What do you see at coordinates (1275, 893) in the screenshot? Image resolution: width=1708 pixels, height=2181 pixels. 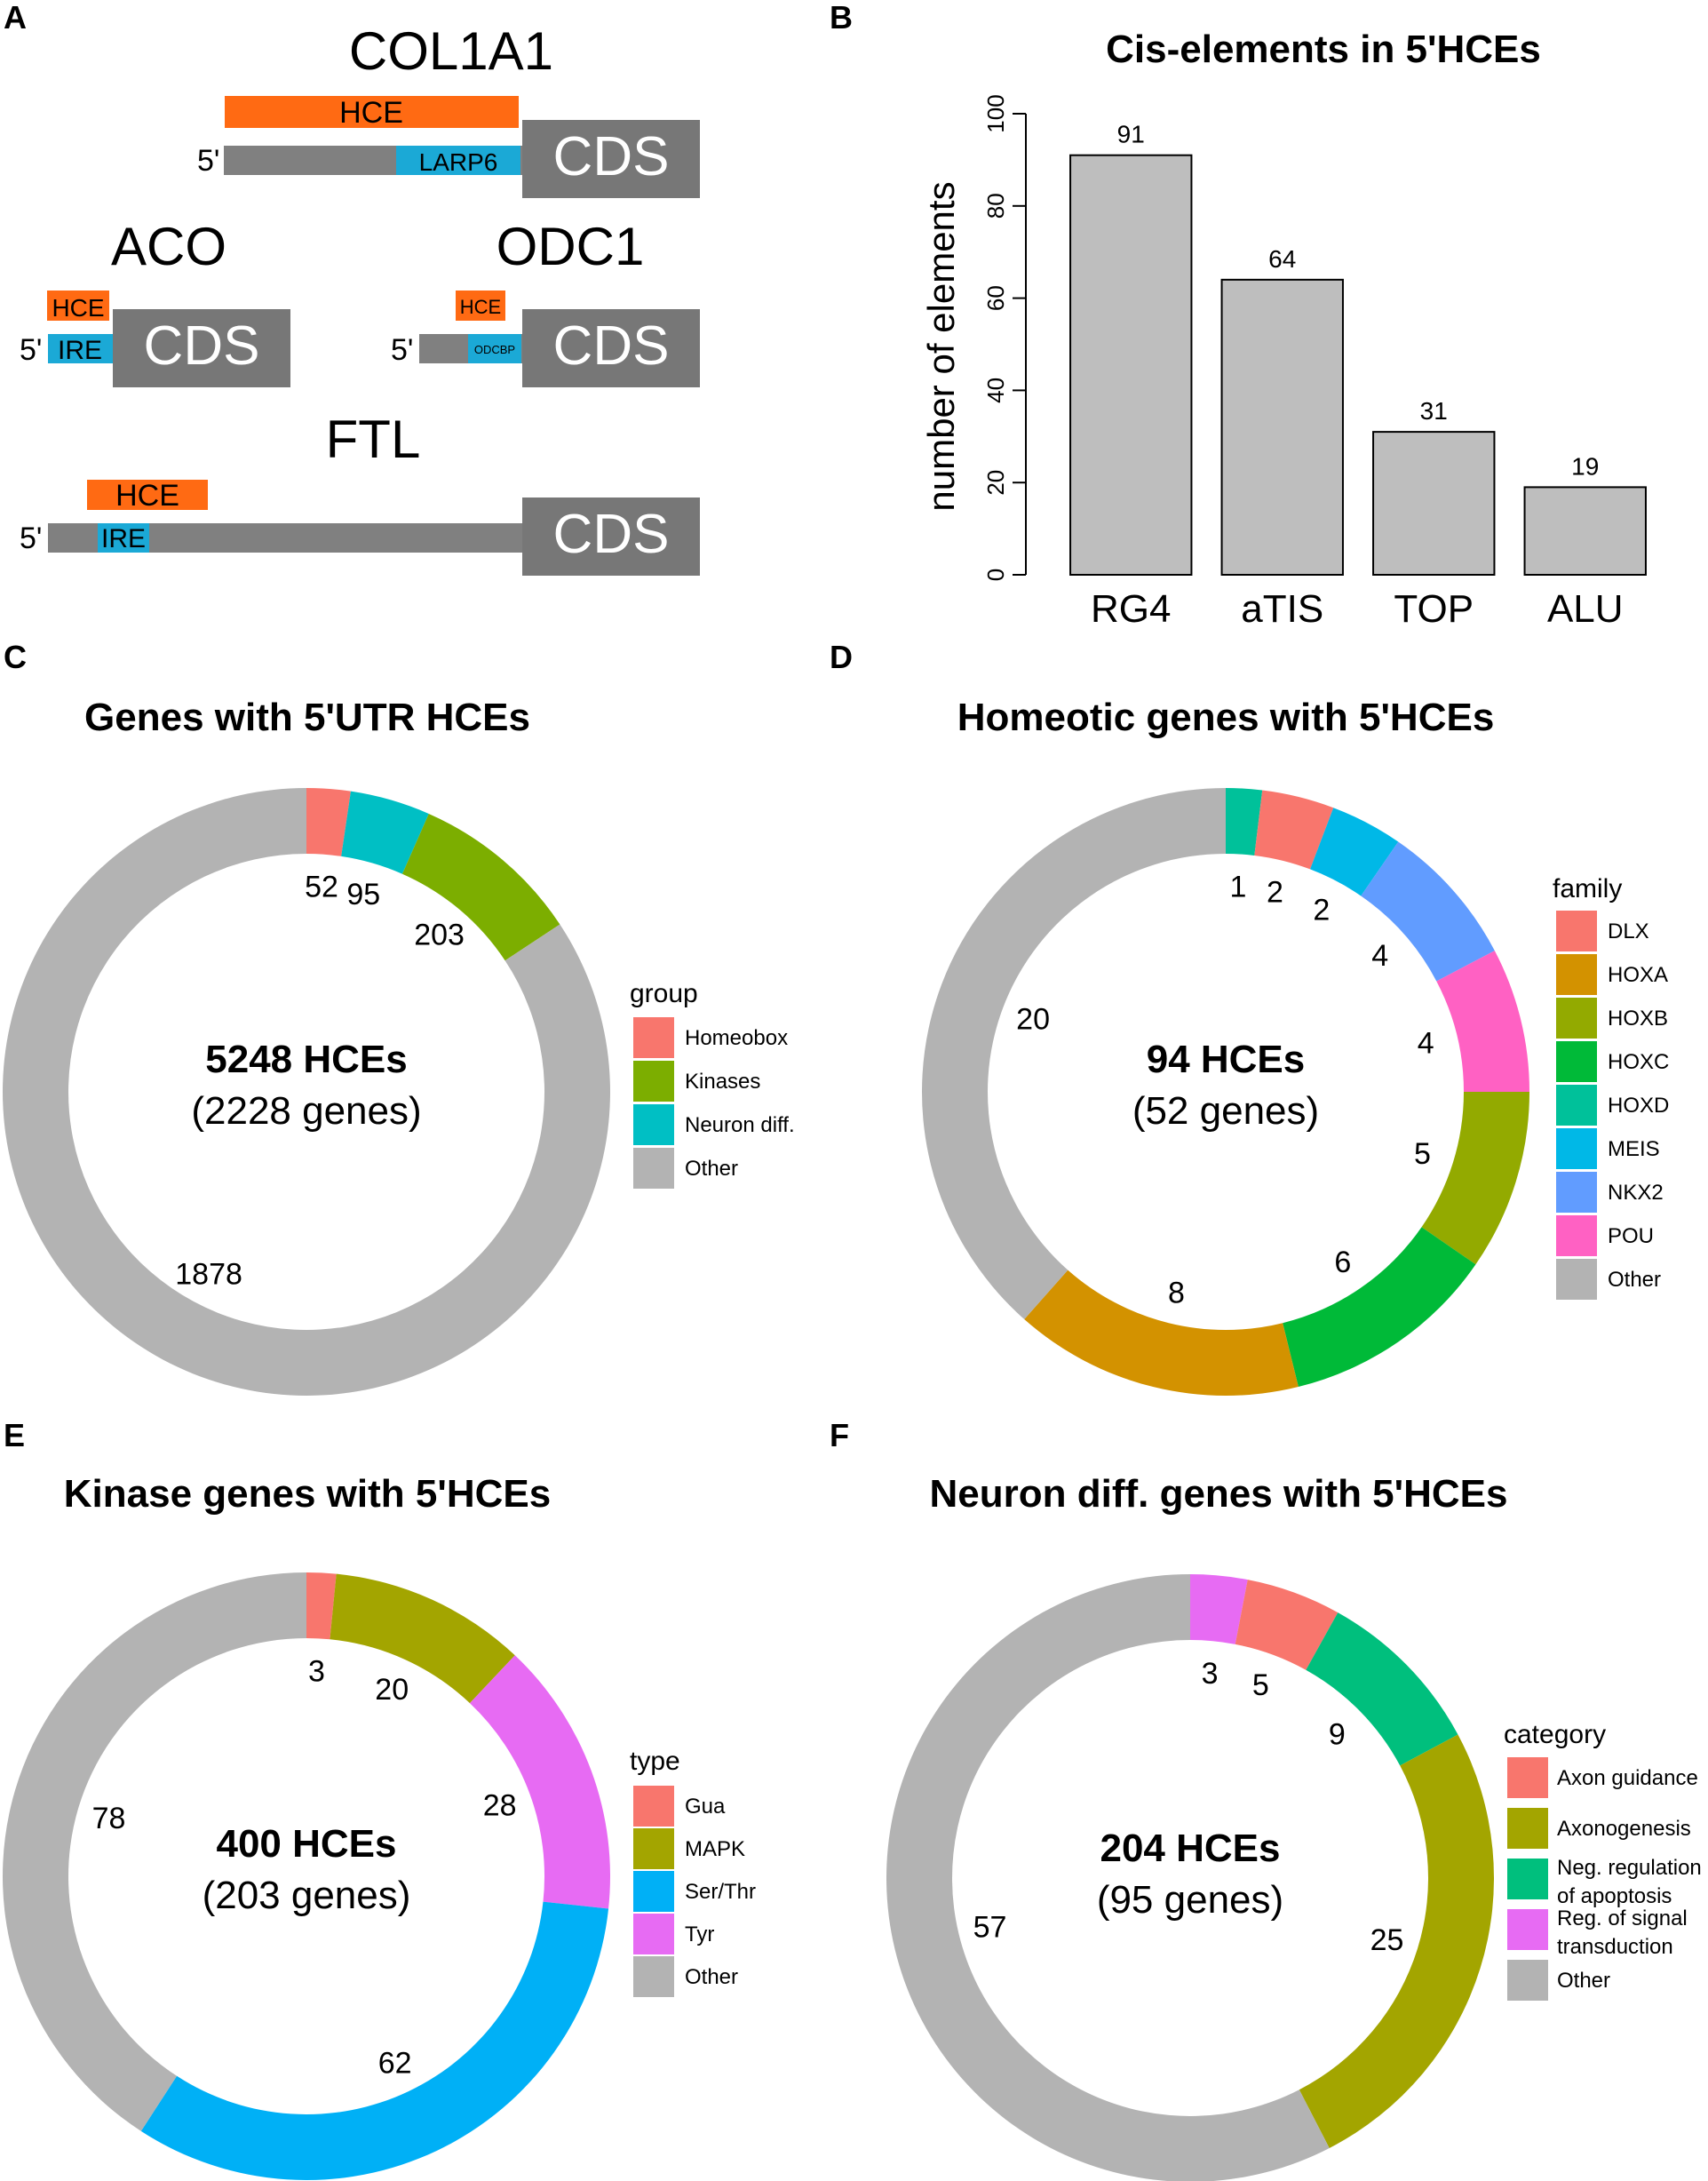 I see `slice-value-label-d-dlx: 2` at bounding box center [1275, 893].